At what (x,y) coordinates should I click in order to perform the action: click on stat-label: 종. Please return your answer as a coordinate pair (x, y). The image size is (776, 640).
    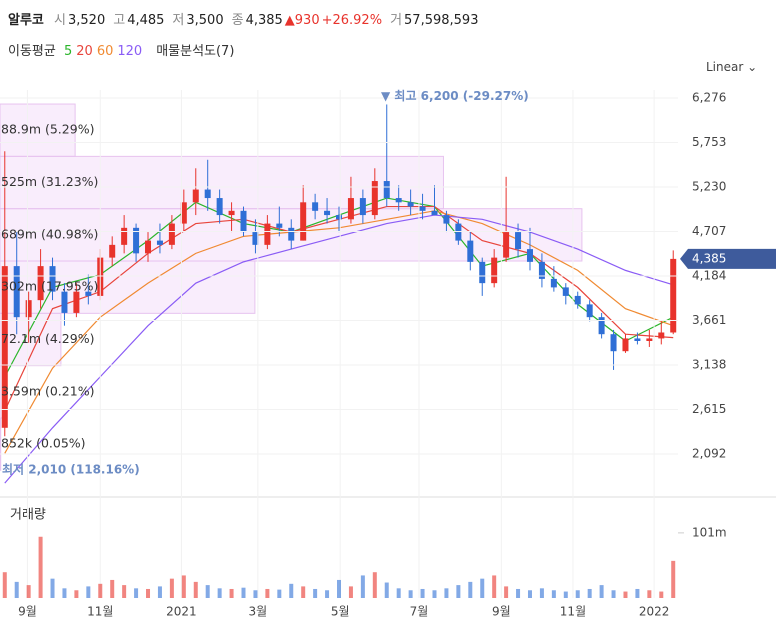
    Looking at the image, I should click on (237, 20).